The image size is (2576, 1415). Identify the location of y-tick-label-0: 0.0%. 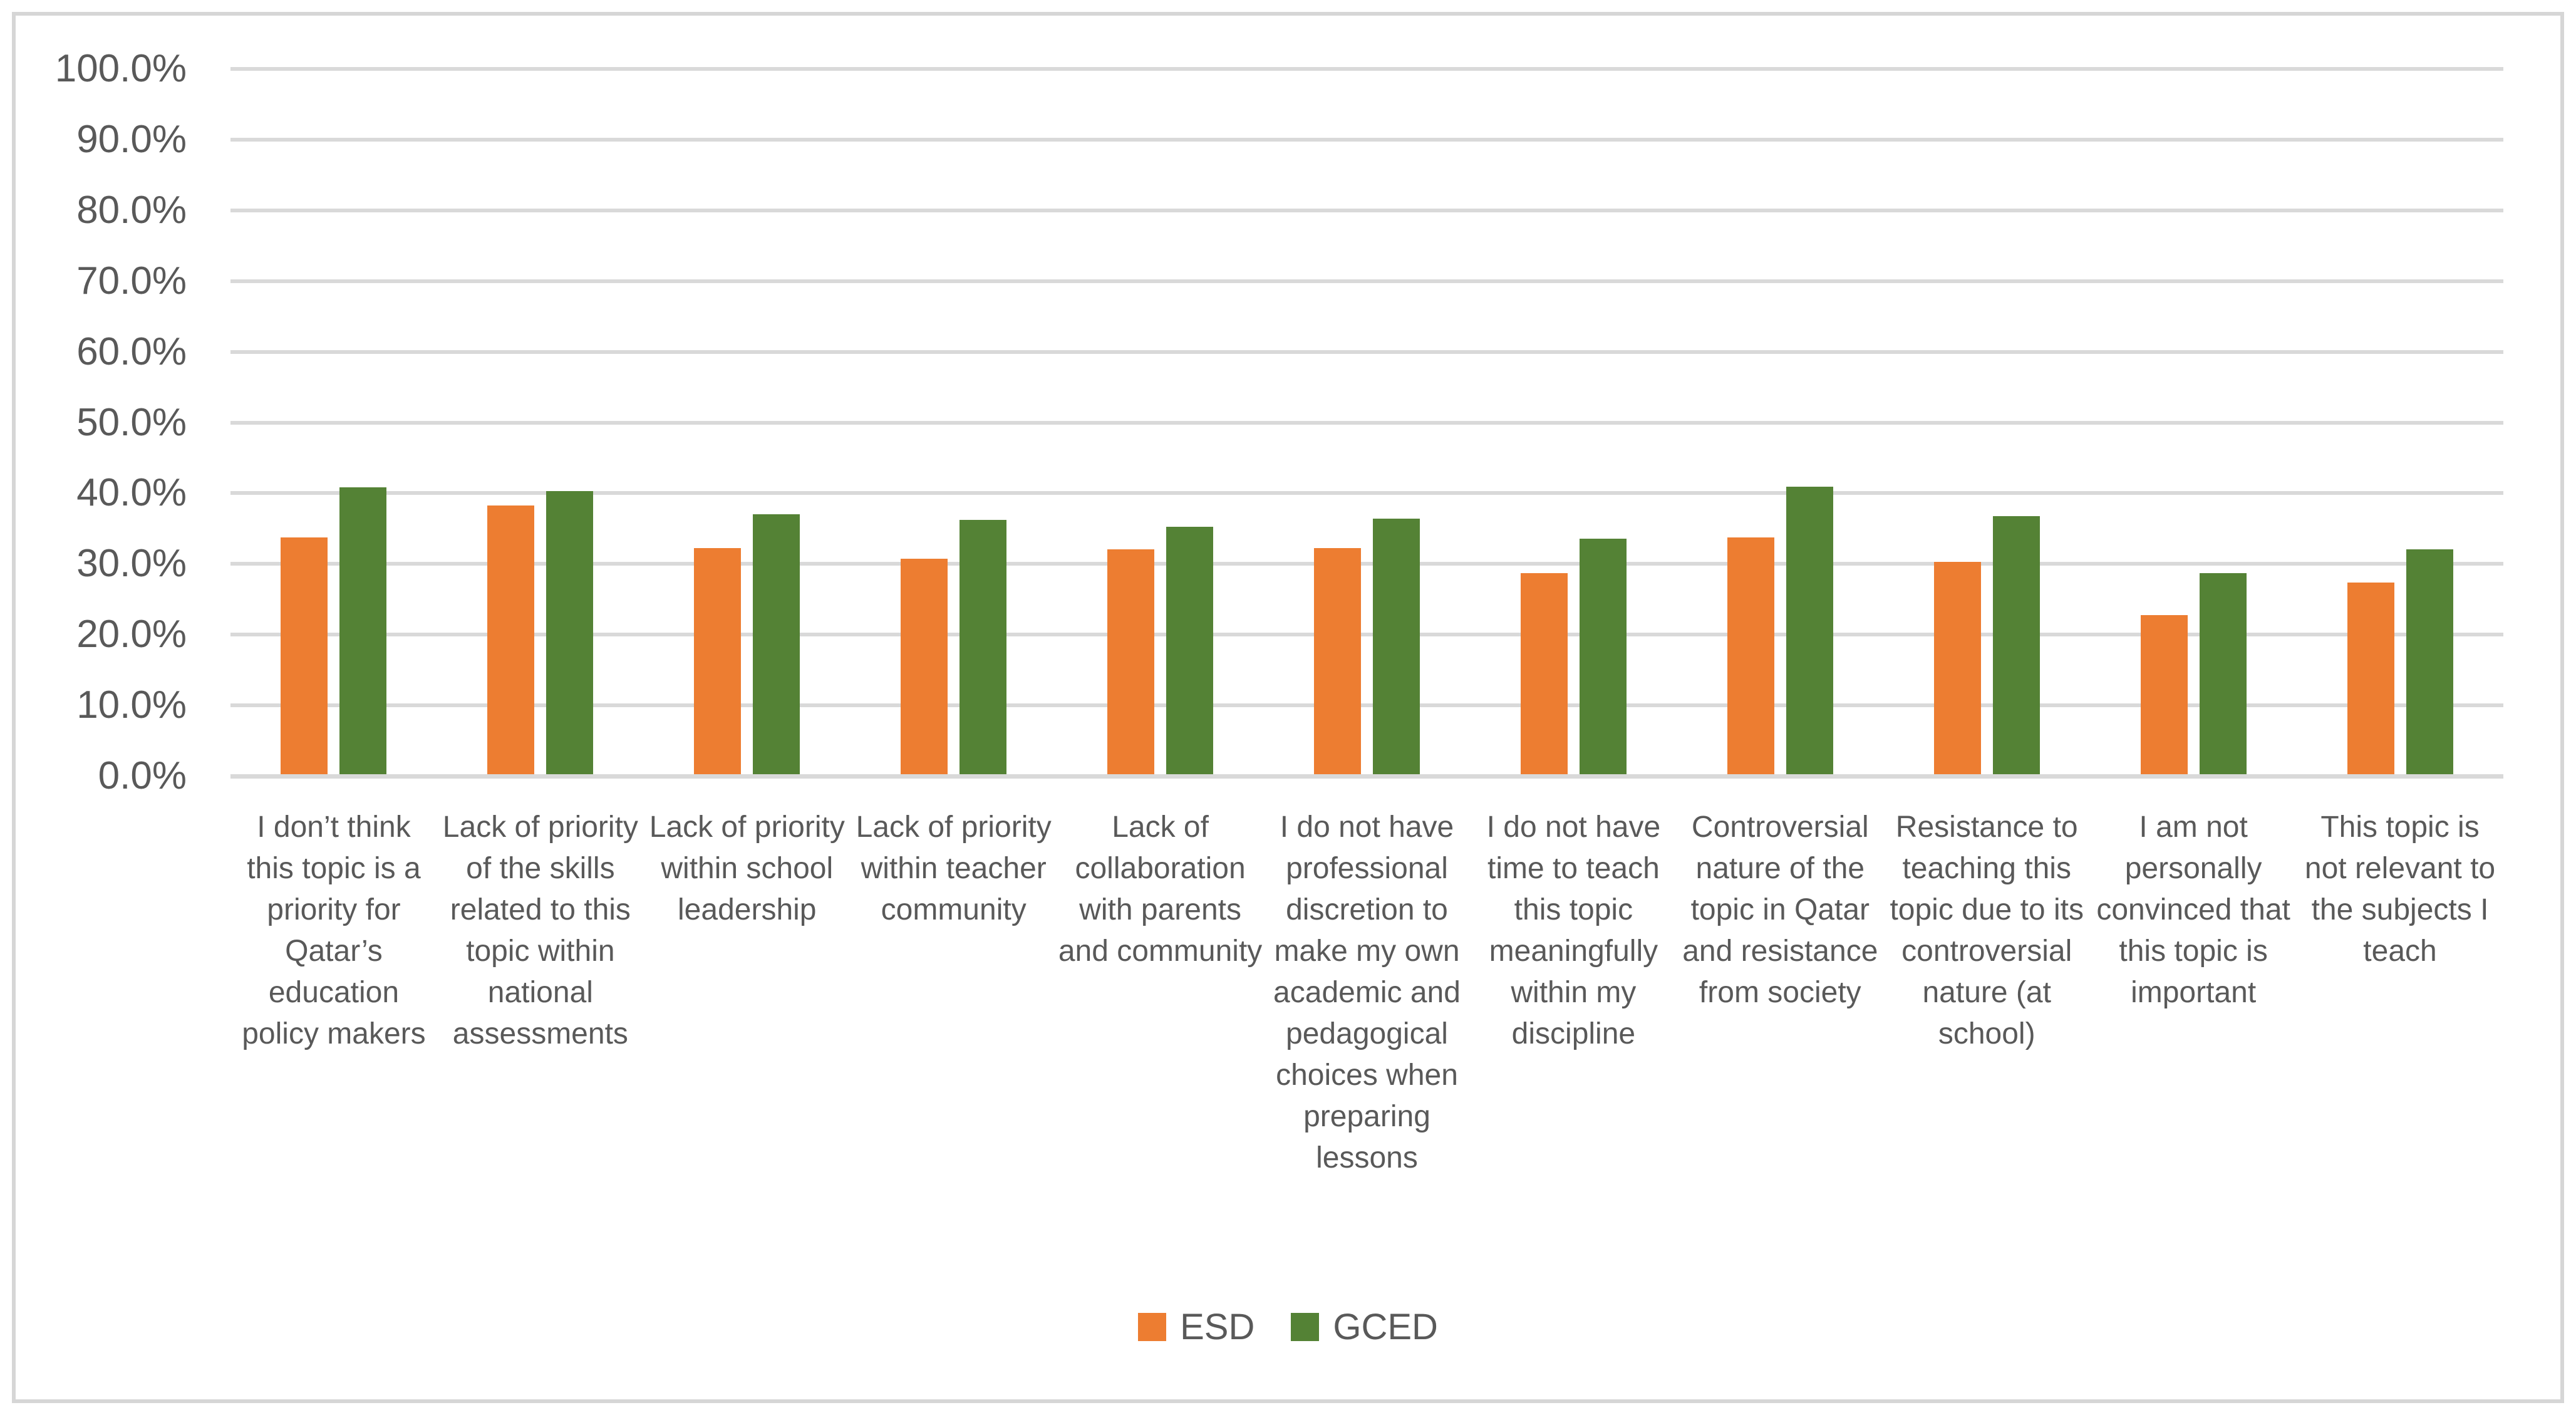
(142, 776).